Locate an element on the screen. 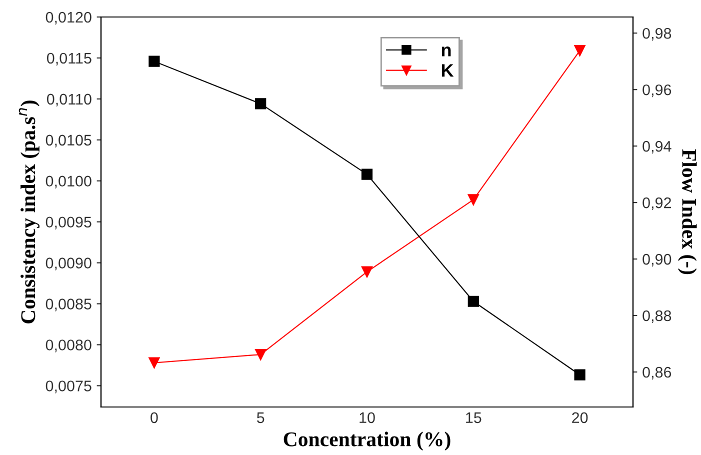 The image size is (701, 455). x-tick-label: 10 is located at coordinates (367, 418).